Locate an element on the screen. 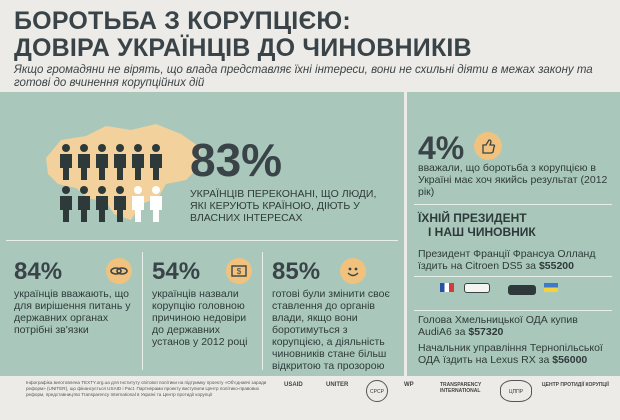 The image size is (620, 420). president-item-1-price: $55200 is located at coordinates (556, 266).